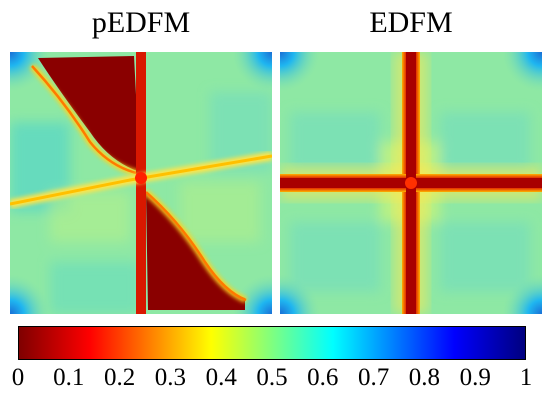  I want to click on colorbar, so click(272, 343).